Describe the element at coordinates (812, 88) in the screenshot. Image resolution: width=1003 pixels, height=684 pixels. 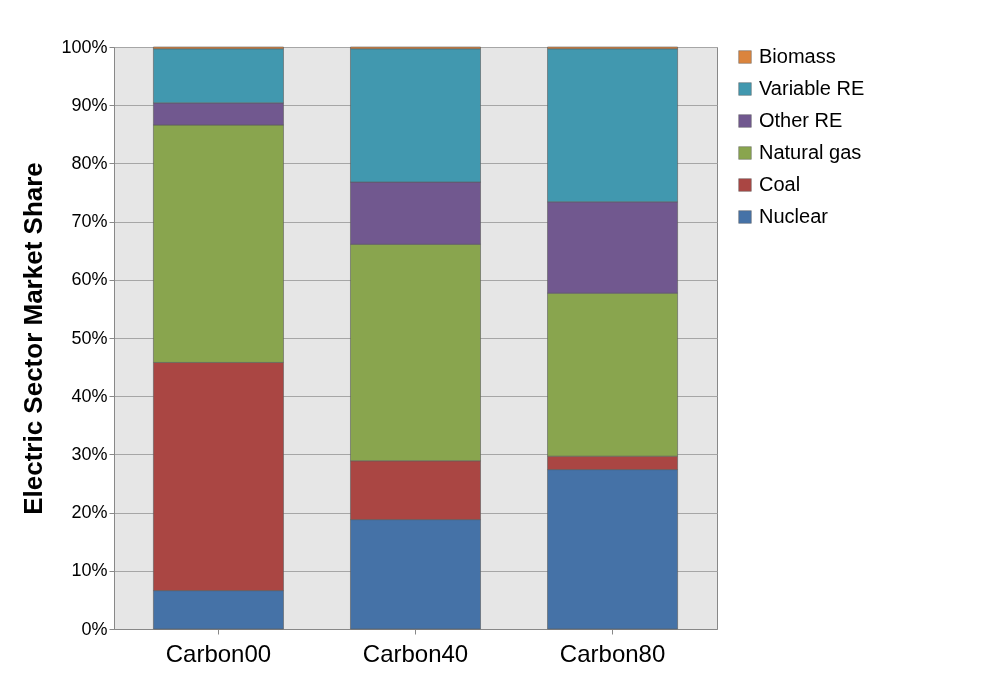
I see `legend-label: Variable RE` at that location.